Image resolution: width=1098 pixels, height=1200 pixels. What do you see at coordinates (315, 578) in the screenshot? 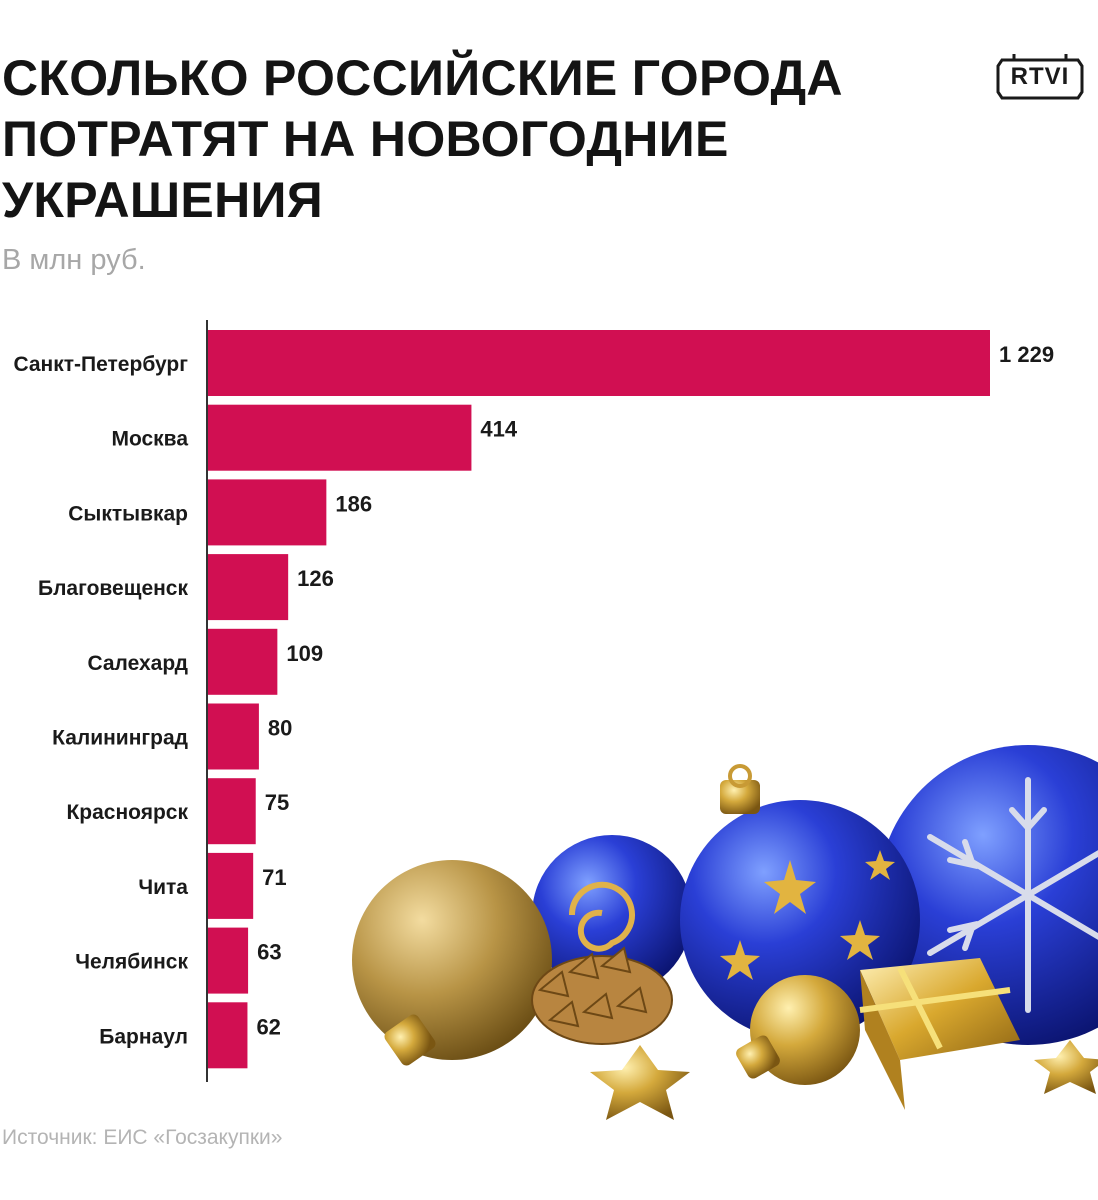
I see `value-label-3: 126` at bounding box center [315, 578].